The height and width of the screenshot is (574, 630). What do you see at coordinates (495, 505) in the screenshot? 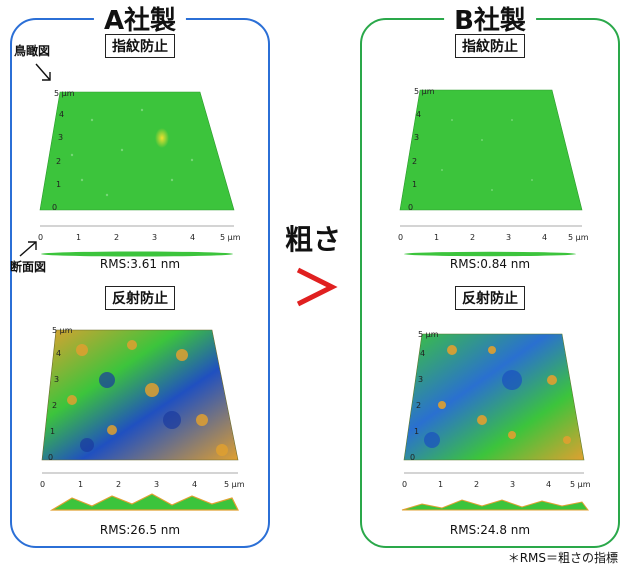
I see `panel-b-antireflection-cross-section` at bounding box center [495, 505].